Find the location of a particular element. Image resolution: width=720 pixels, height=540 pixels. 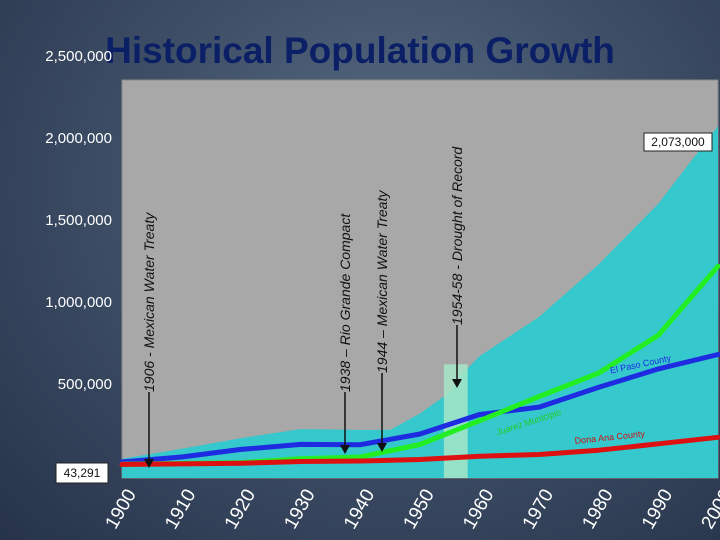

event-label-1: 1938 – Rio Grande Compact is located at coordinates (345, 302).